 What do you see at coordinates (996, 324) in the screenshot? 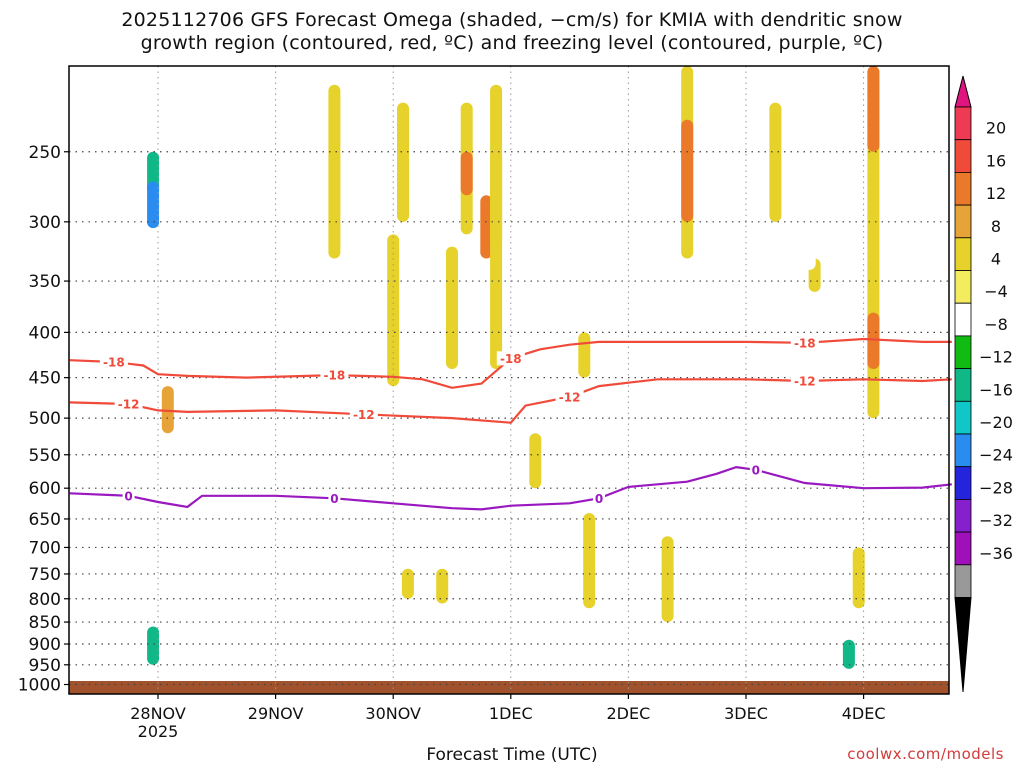
I see `colorbar-label: −8` at bounding box center [996, 324].